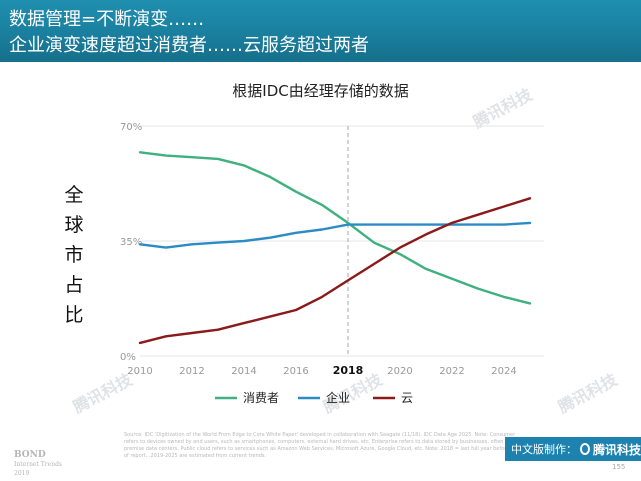 The width and height of the screenshot is (641, 481). I want to click on chart-title: 根据IDC由经理存储的数据, so click(320, 91).